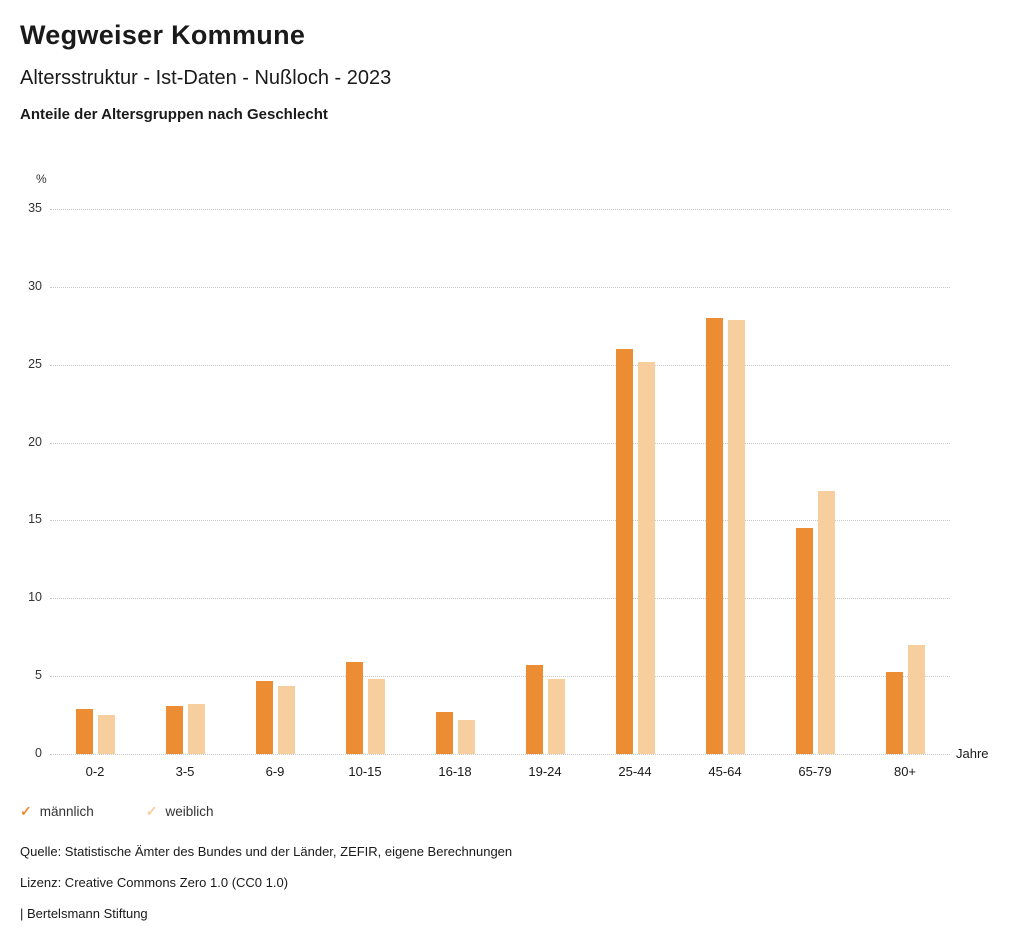 The width and height of the screenshot is (1024, 946). I want to click on bar-group-25-44: 25-44, so click(635, 494).